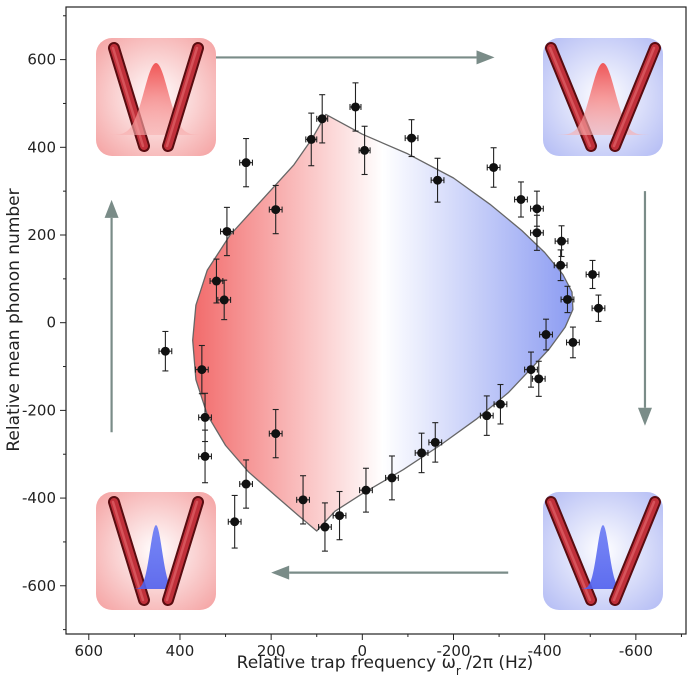 The image size is (694, 681). Describe the element at coordinates (51, 323) in the screenshot. I see `y-tick-label: 0` at that location.